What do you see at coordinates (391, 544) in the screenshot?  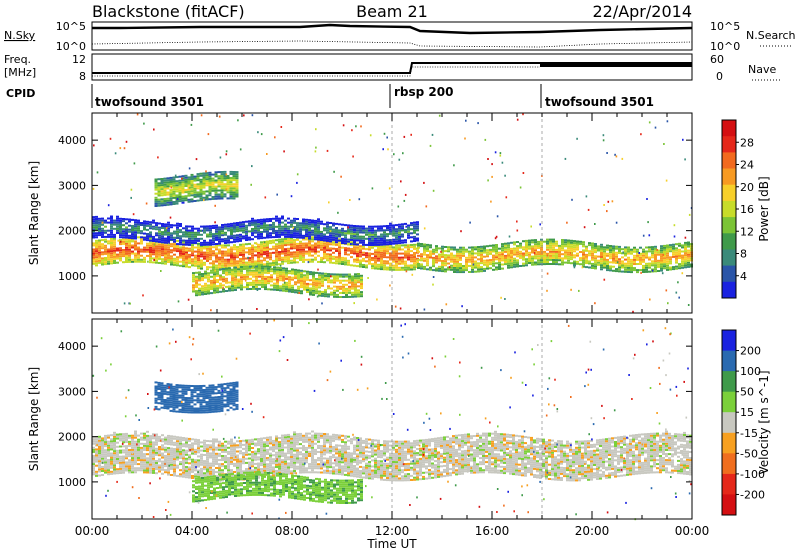 I see `time-axis-label: Time UT` at bounding box center [391, 544].